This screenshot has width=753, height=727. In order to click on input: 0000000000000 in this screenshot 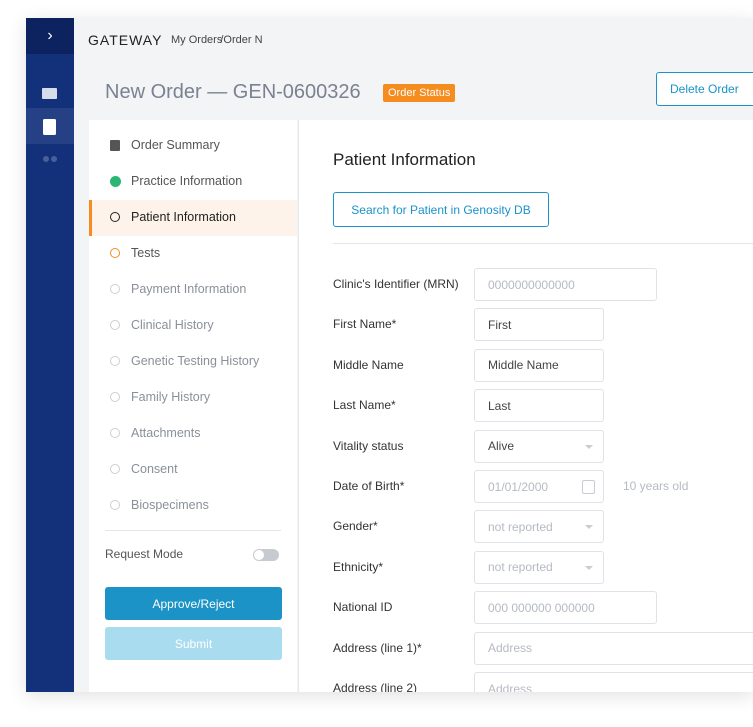, I will do `click(565, 284)`.